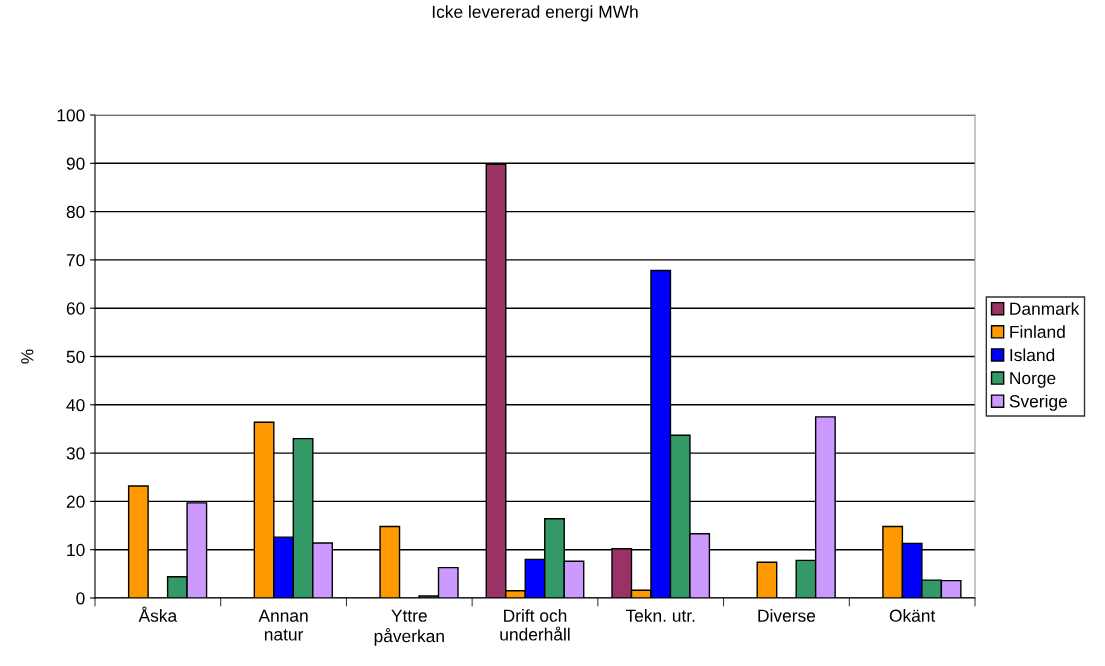 This screenshot has height=666, width=1105. I want to click on y-tick-label: 20, so click(75, 501).